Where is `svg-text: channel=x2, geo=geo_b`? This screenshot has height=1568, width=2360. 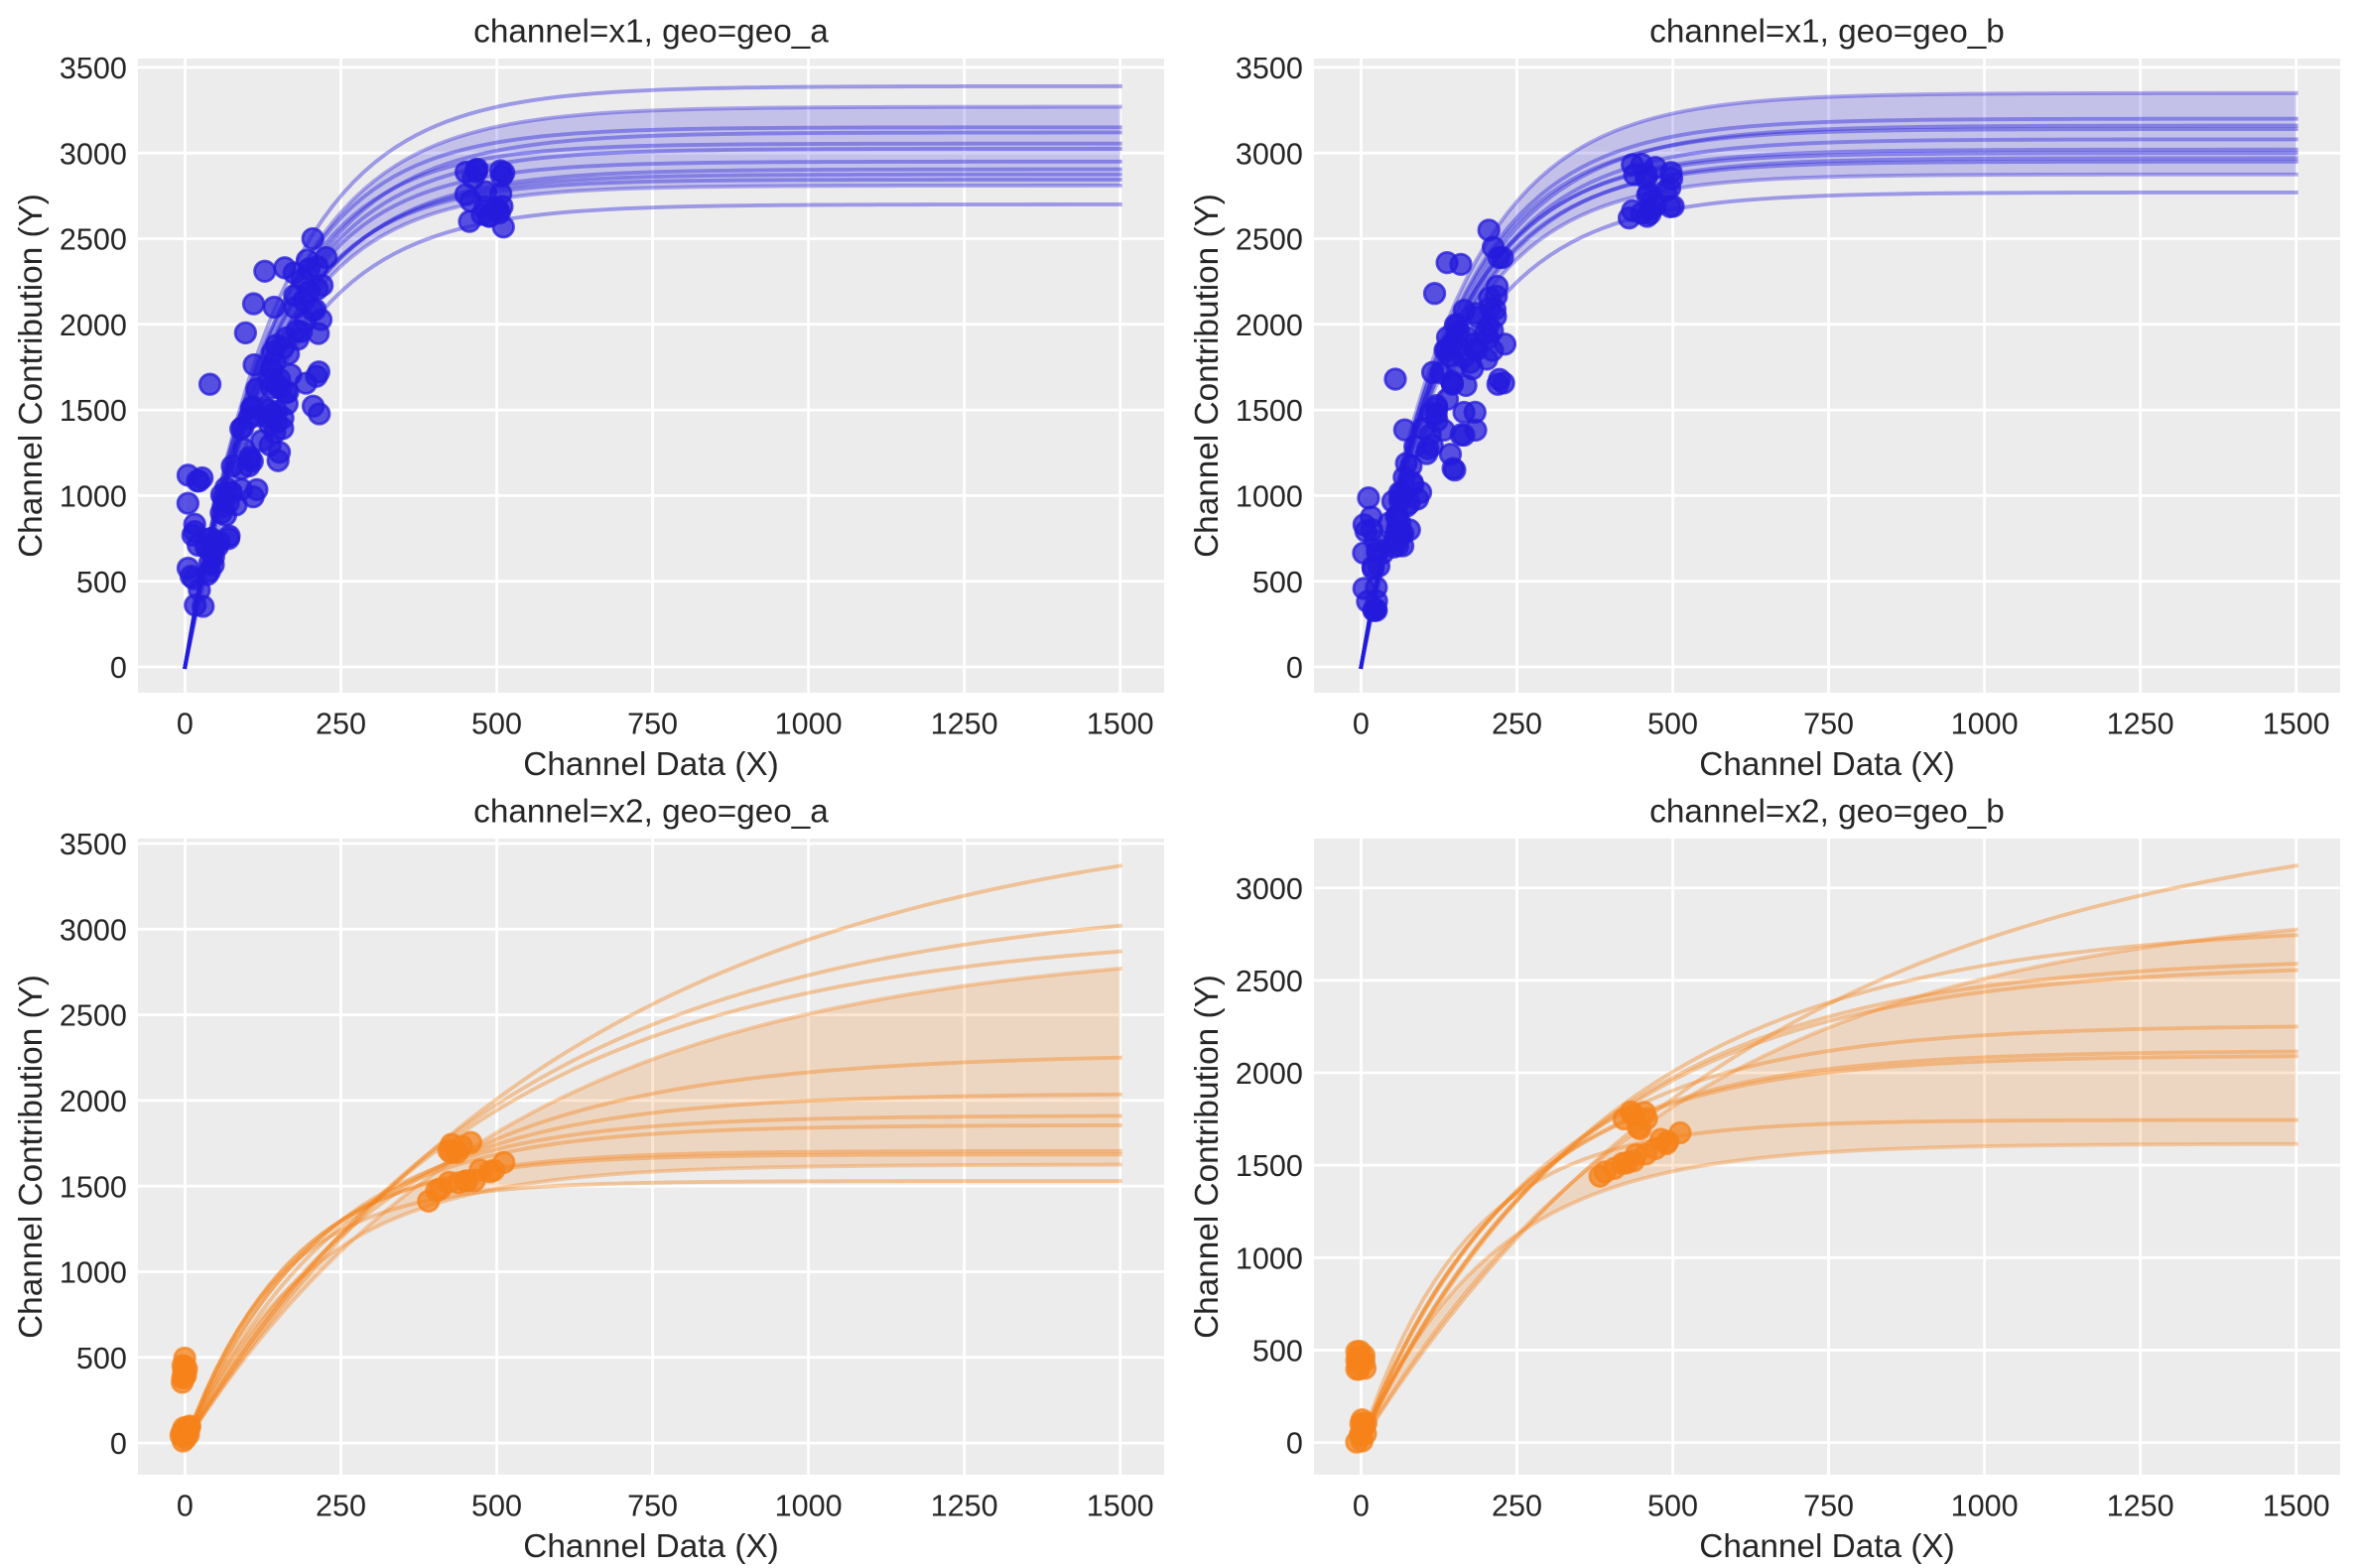
svg-text: channel=x2, geo=geo_b is located at coordinates (1827, 811).